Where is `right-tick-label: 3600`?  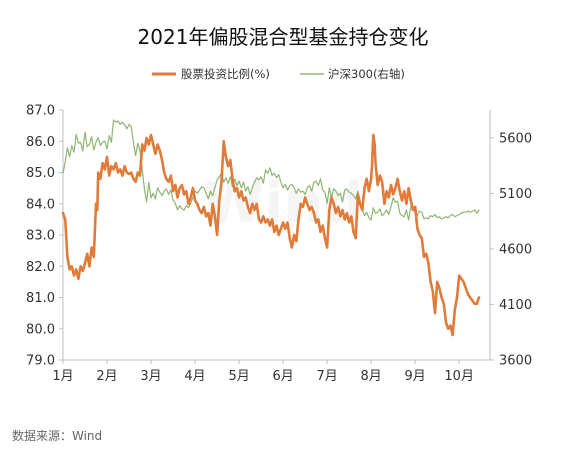
right-tick-label: 3600 is located at coordinates (515, 361).